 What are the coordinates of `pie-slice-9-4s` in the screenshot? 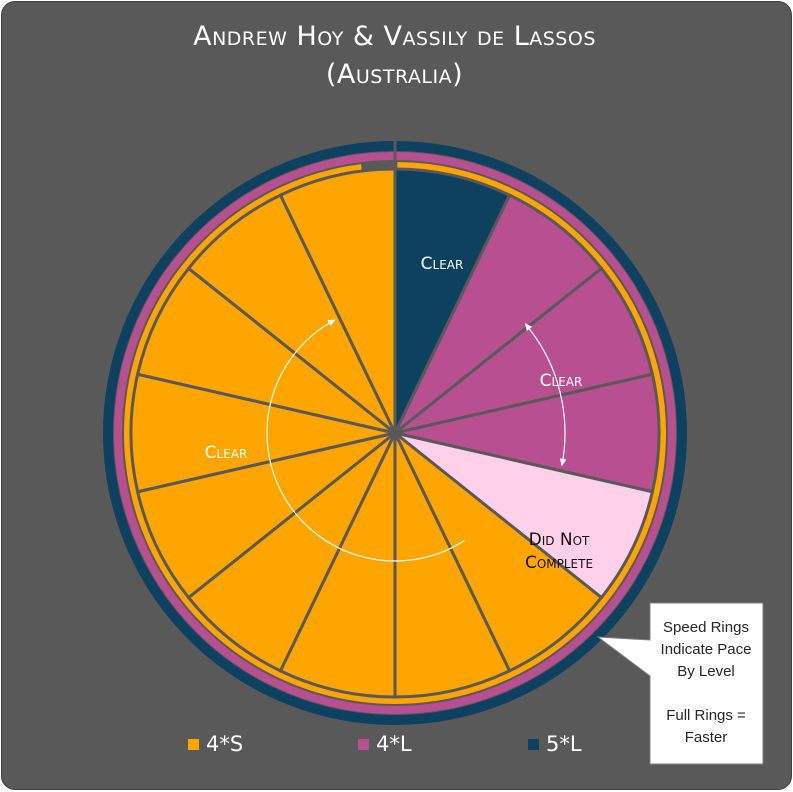 It's located at (292, 552).